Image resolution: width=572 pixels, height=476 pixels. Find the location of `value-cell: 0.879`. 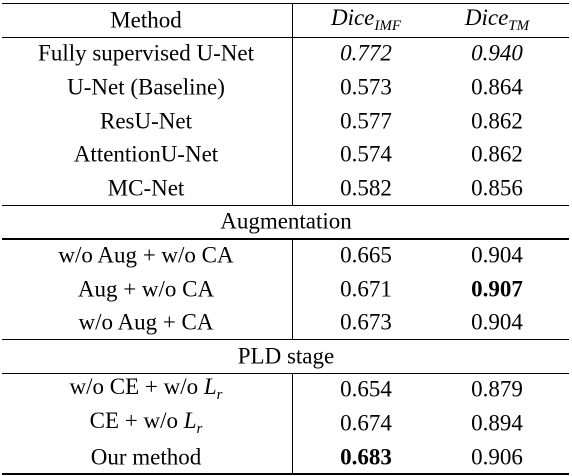

value-cell: 0.879 is located at coordinates (497, 389).